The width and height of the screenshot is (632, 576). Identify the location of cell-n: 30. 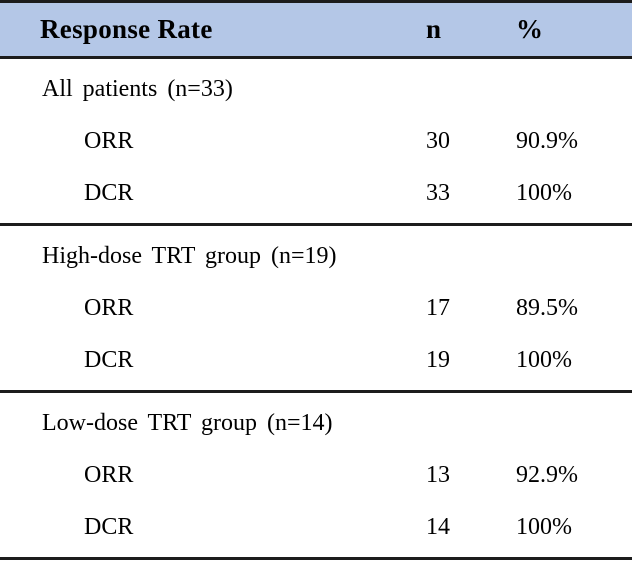
(438, 140).